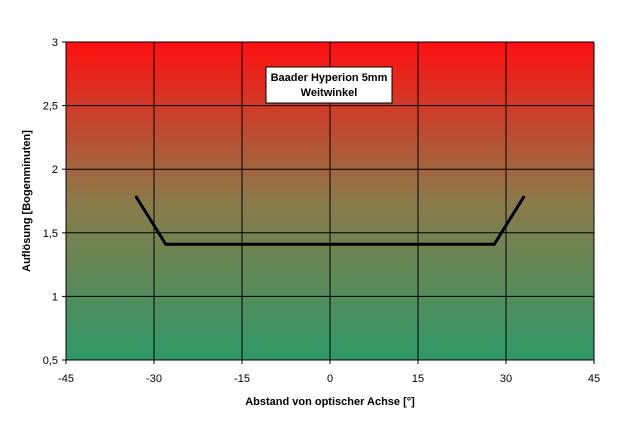 The width and height of the screenshot is (619, 435). Describe the element at coordinates (55, 170) in the screenshot. I see `y-tick-label: 2` at that location.